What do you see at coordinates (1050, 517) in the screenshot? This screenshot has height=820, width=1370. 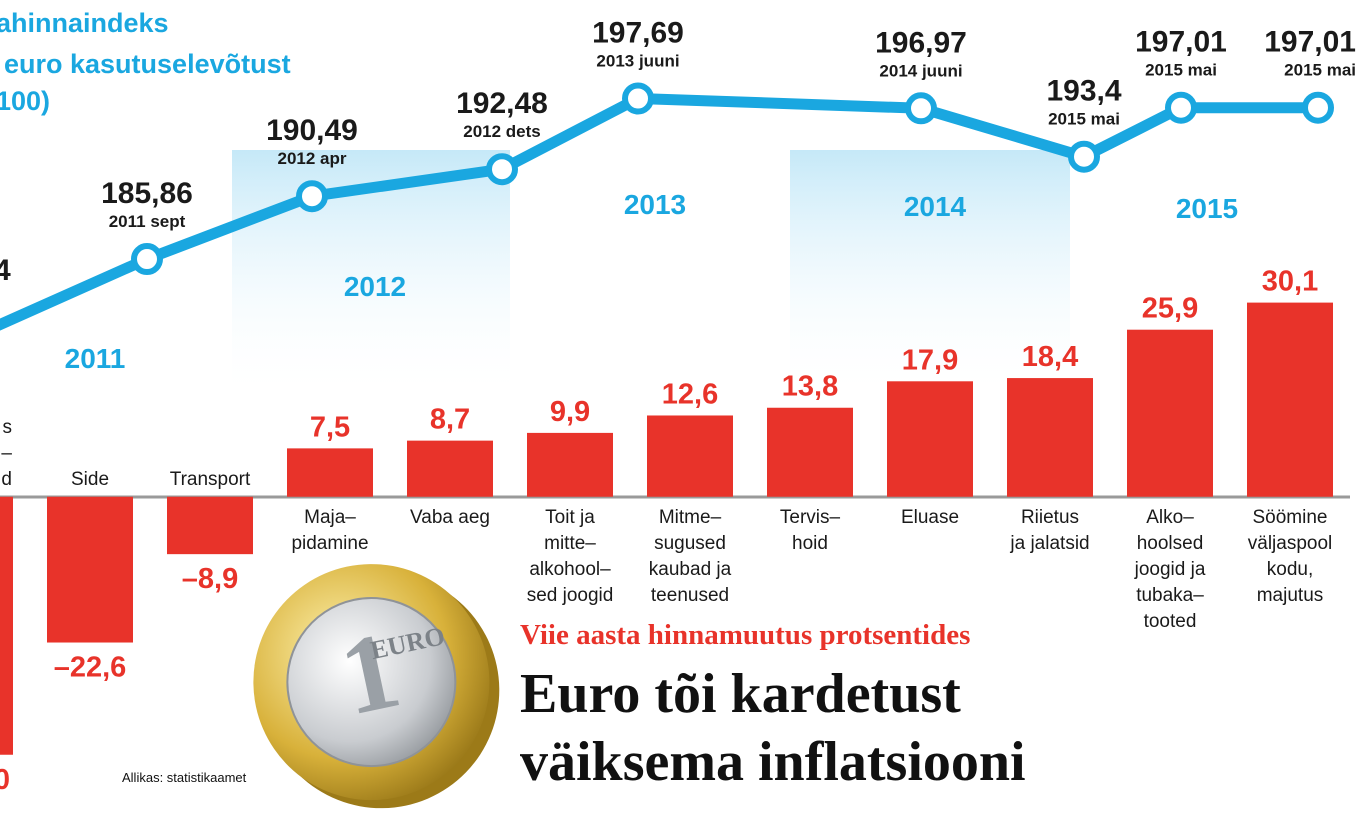 I see `category-label: Riietus` at bounding box center [1050, 517].